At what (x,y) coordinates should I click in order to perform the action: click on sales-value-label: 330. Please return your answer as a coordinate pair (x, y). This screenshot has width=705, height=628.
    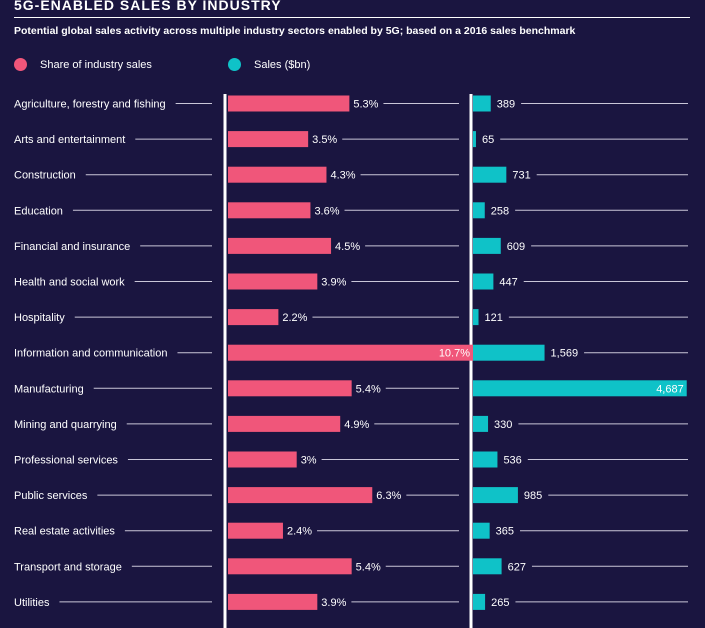
    Looking at the image, I should click on (503, 425).